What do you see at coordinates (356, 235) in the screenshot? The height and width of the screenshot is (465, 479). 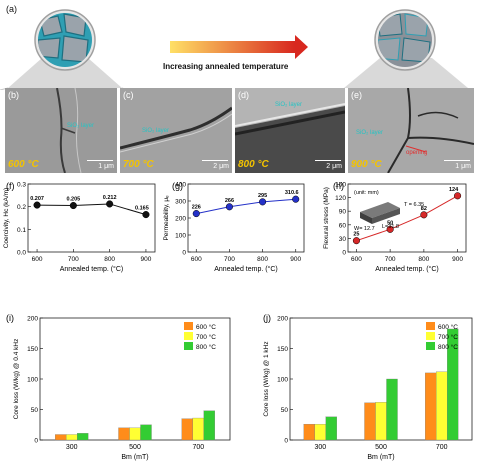 I see `data-label: 25` at bounding box center [356, 235].